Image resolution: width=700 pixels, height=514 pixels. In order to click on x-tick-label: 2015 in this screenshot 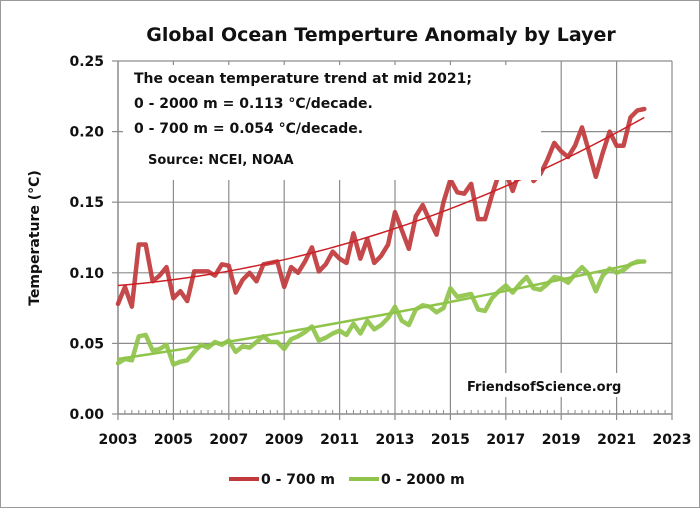, I will do `click(450, 440)`.